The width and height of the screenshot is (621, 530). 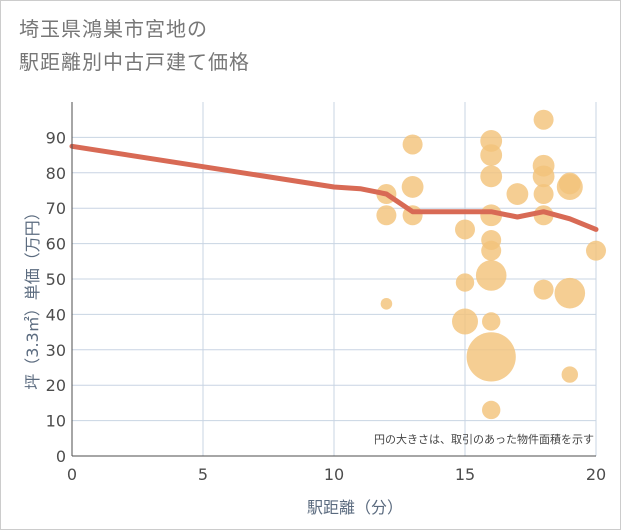 I want to click on x-tick-label-5: 5, so click(x=203, y=474).